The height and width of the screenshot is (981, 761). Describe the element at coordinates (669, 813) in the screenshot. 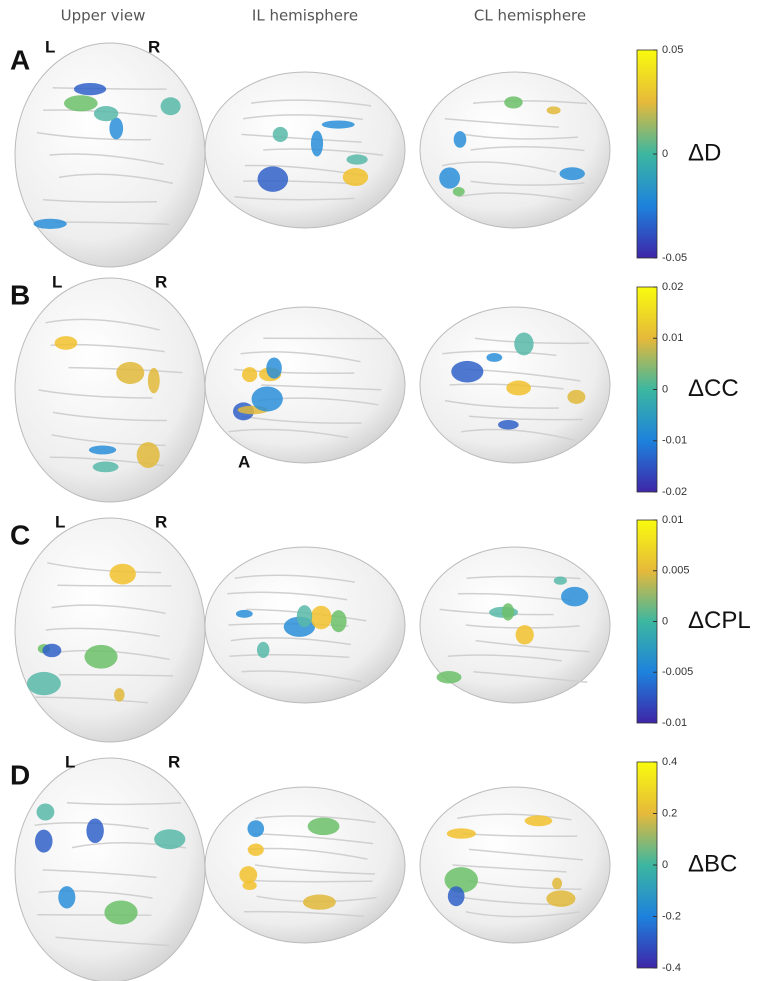

I see `colorbar-tick-label: 0.2` at that location.